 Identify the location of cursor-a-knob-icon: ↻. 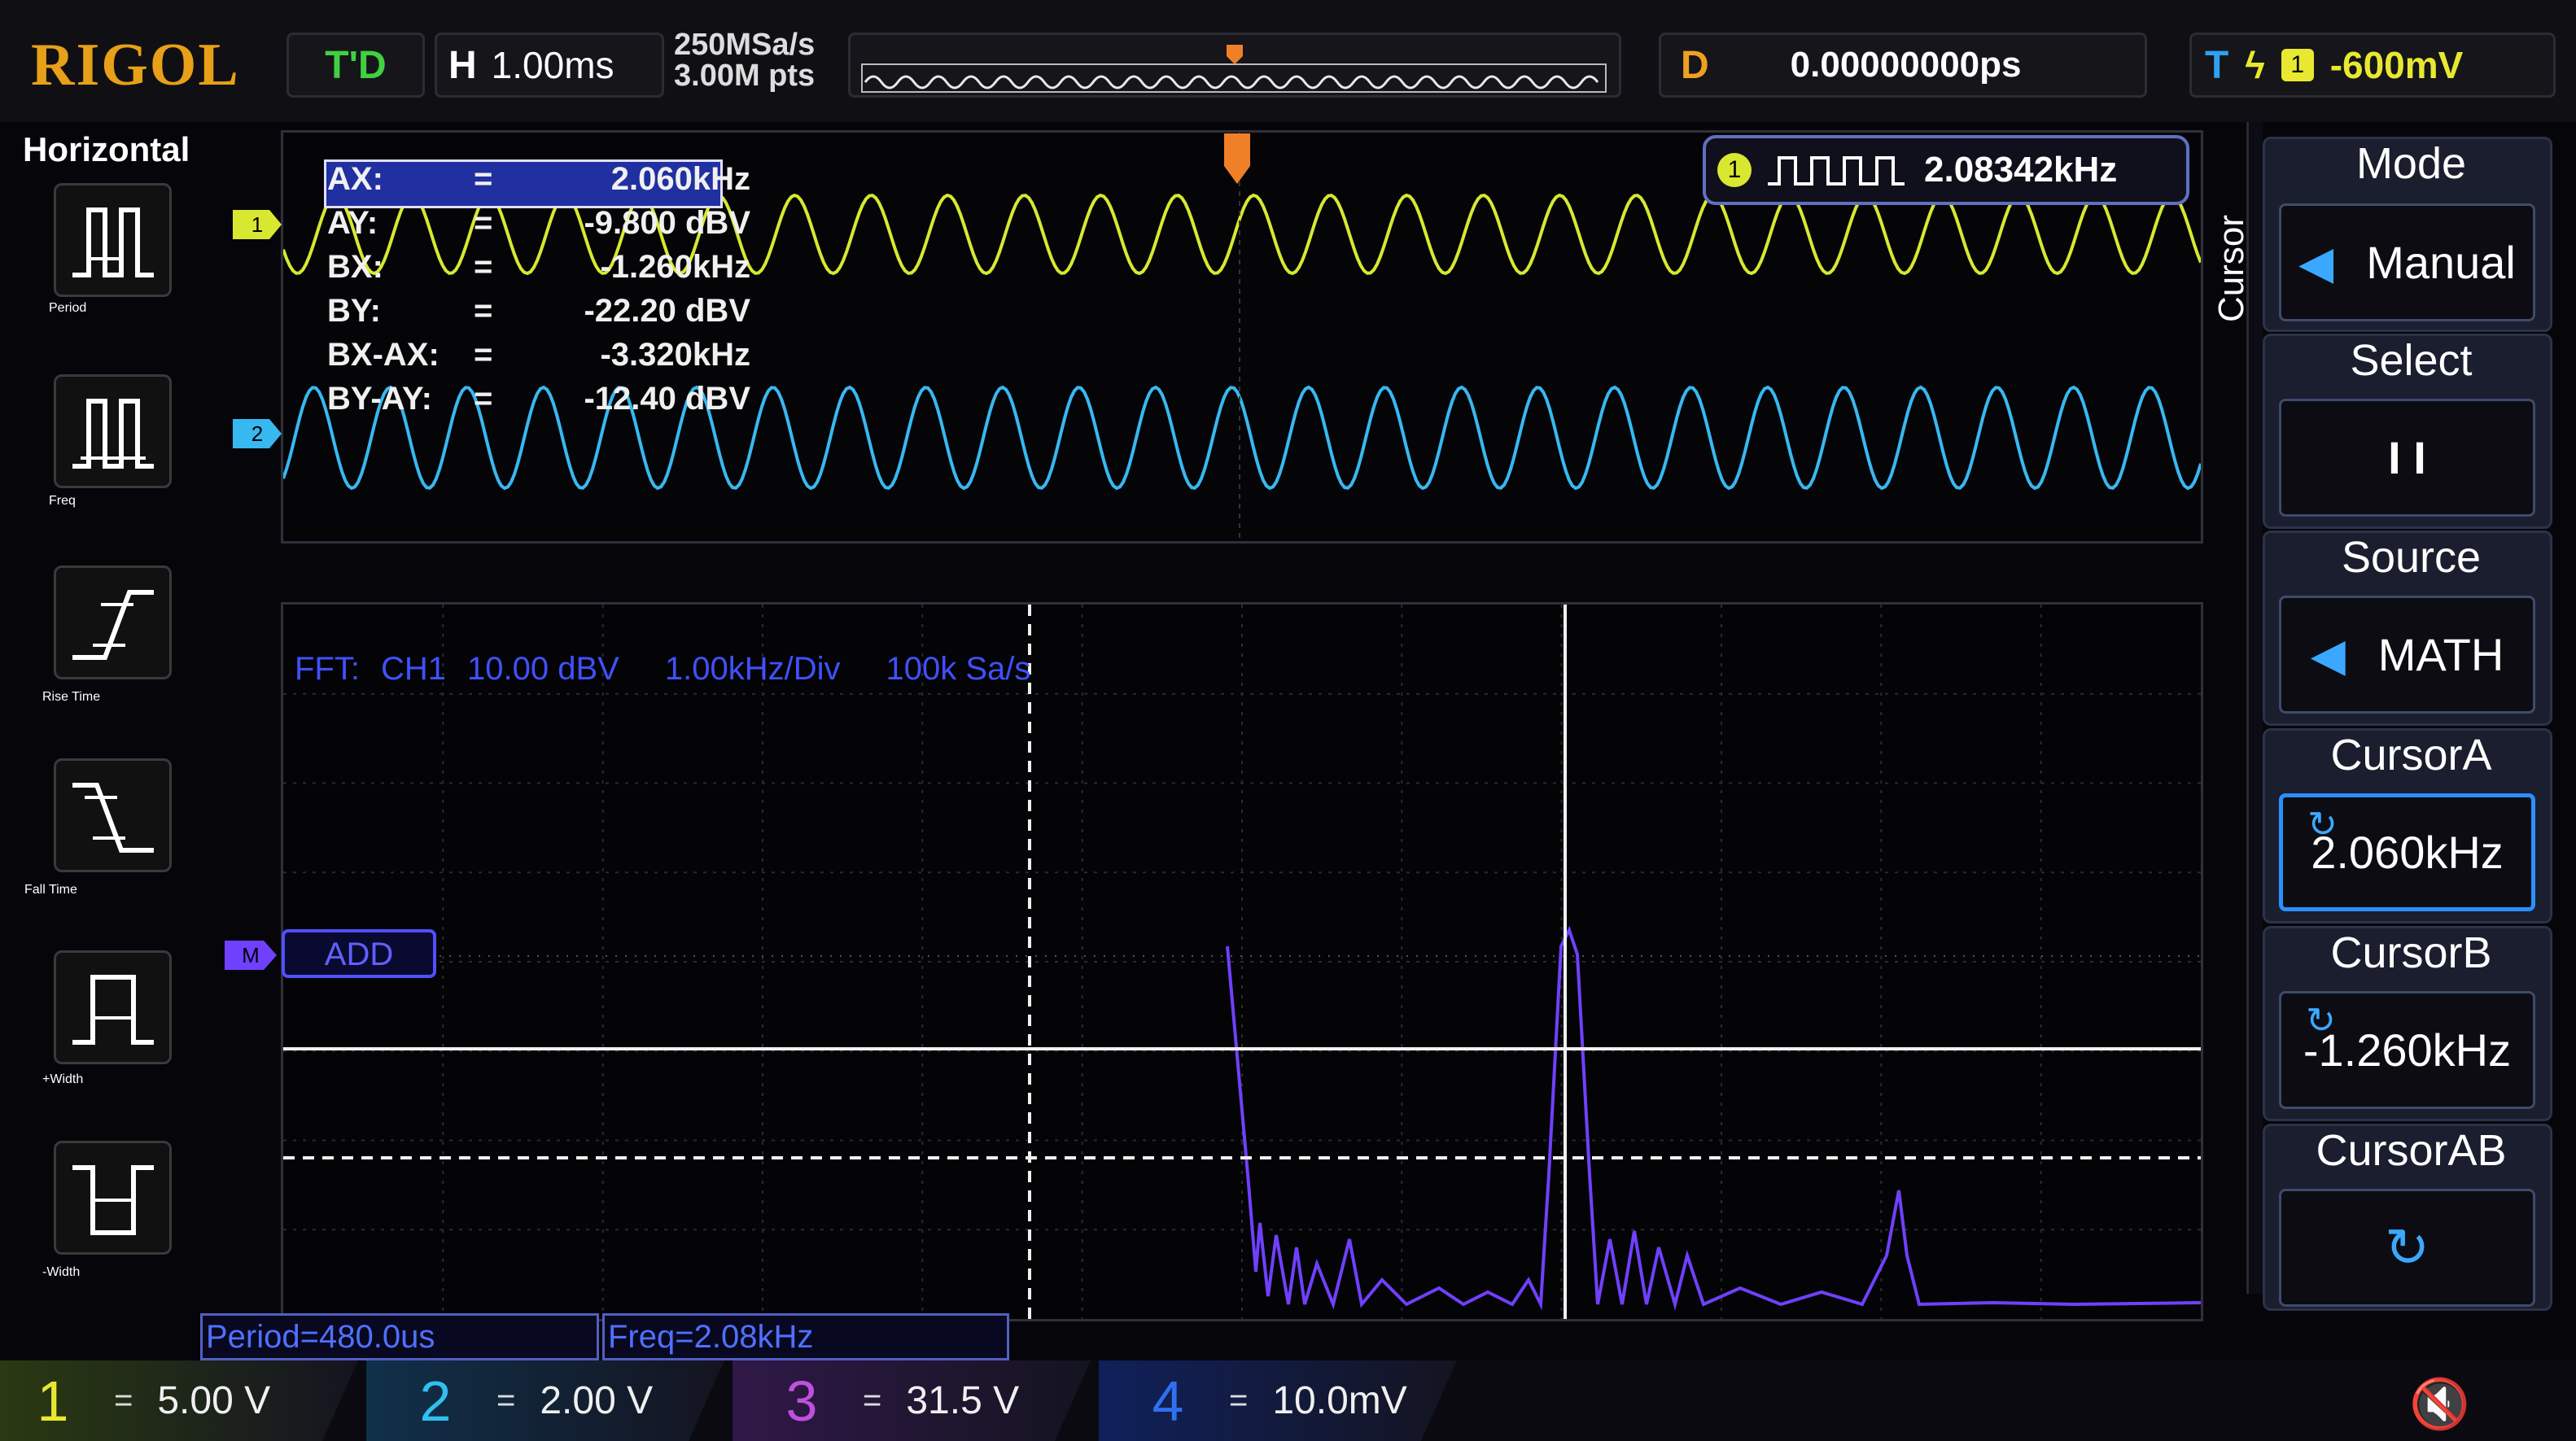
(2322, 825).